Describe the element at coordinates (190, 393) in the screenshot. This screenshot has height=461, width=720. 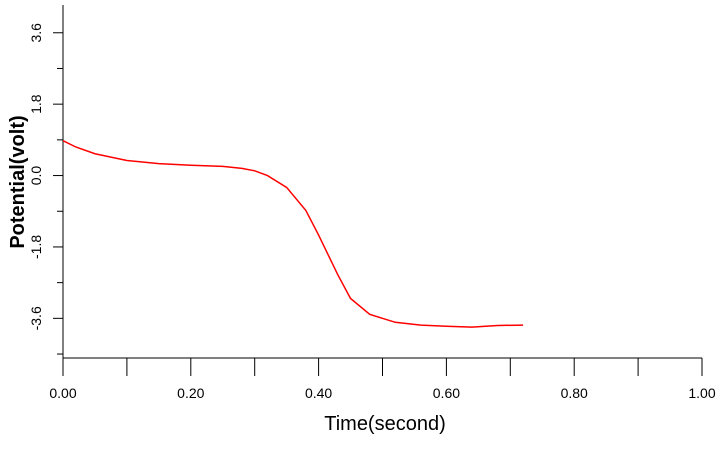
I see `x-tick-label: 0.20` at that location.